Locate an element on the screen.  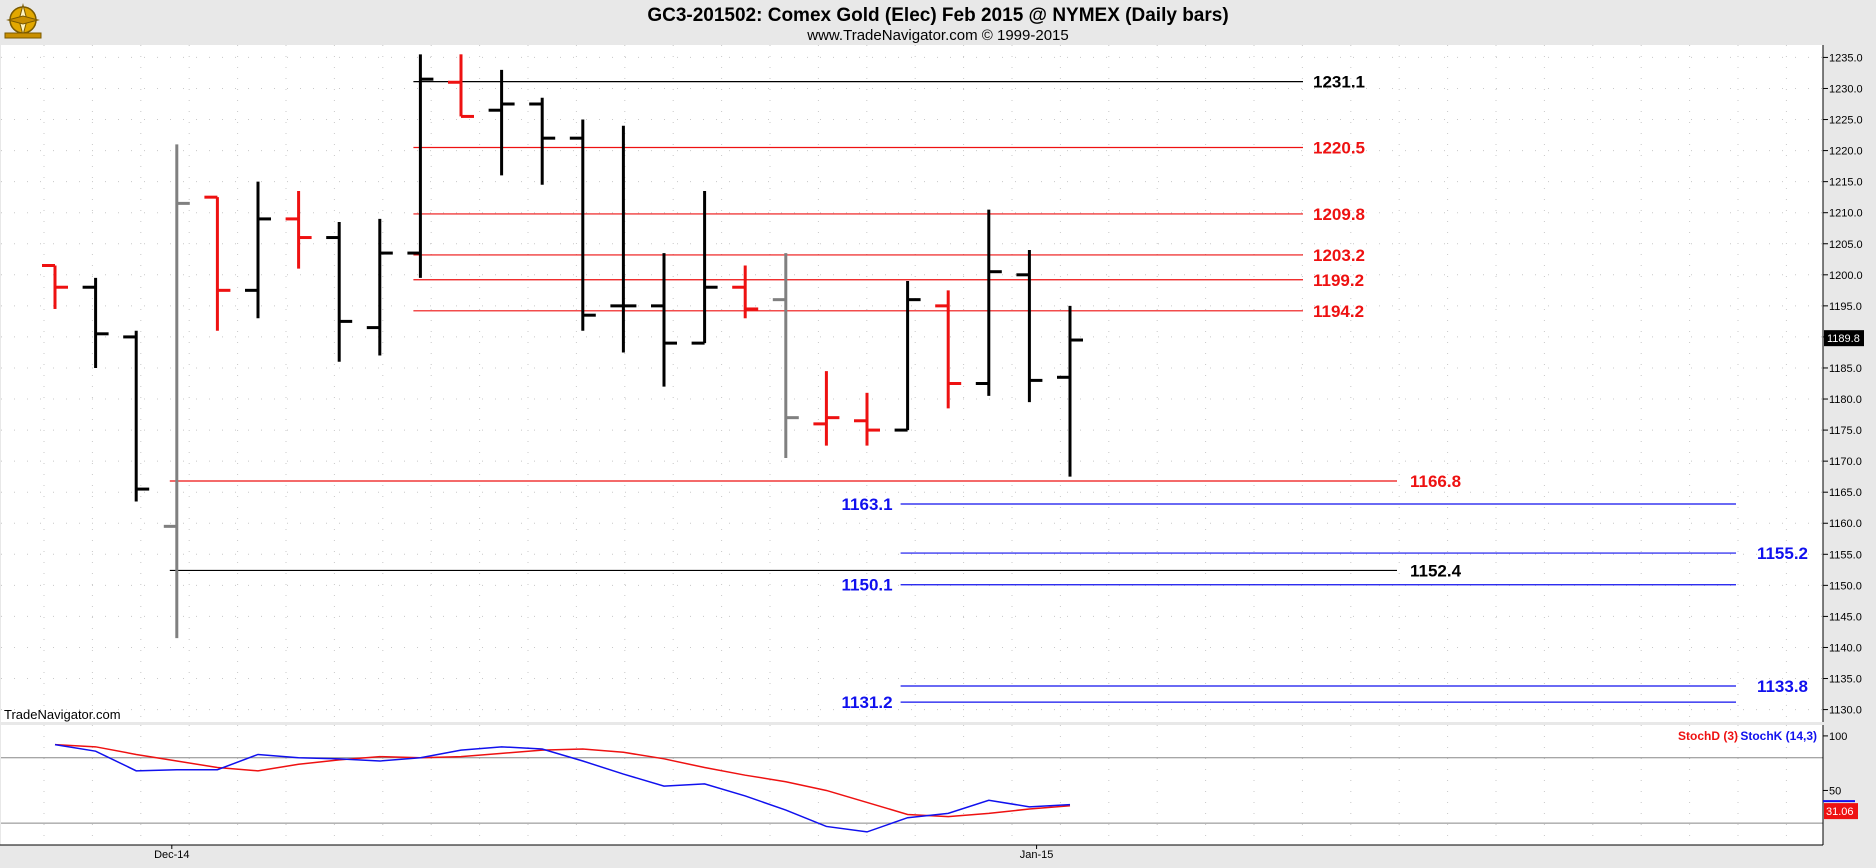
watermark-text: TradeNavigator.com is located at coordinates (62, 714).